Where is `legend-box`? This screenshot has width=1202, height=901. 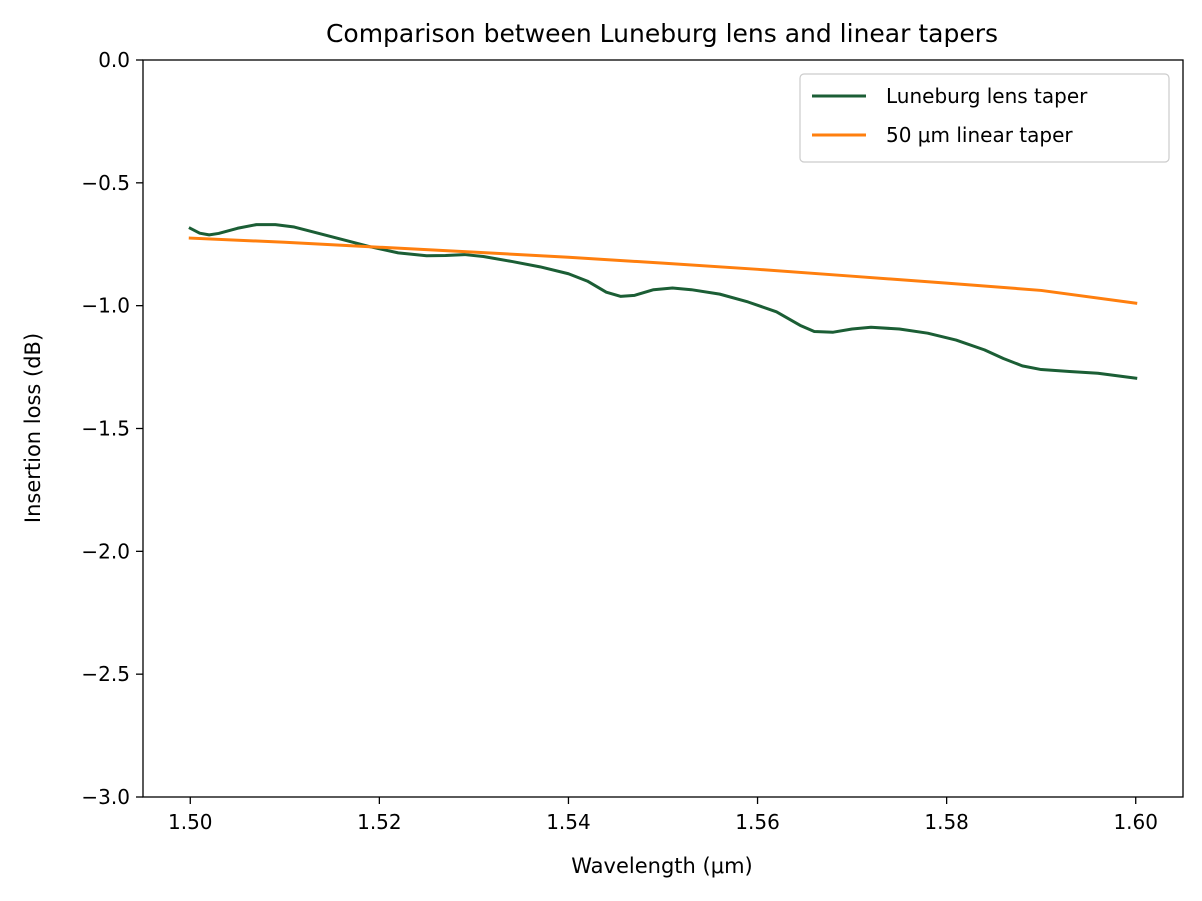 legend-box is located at coordinates (984, 118).